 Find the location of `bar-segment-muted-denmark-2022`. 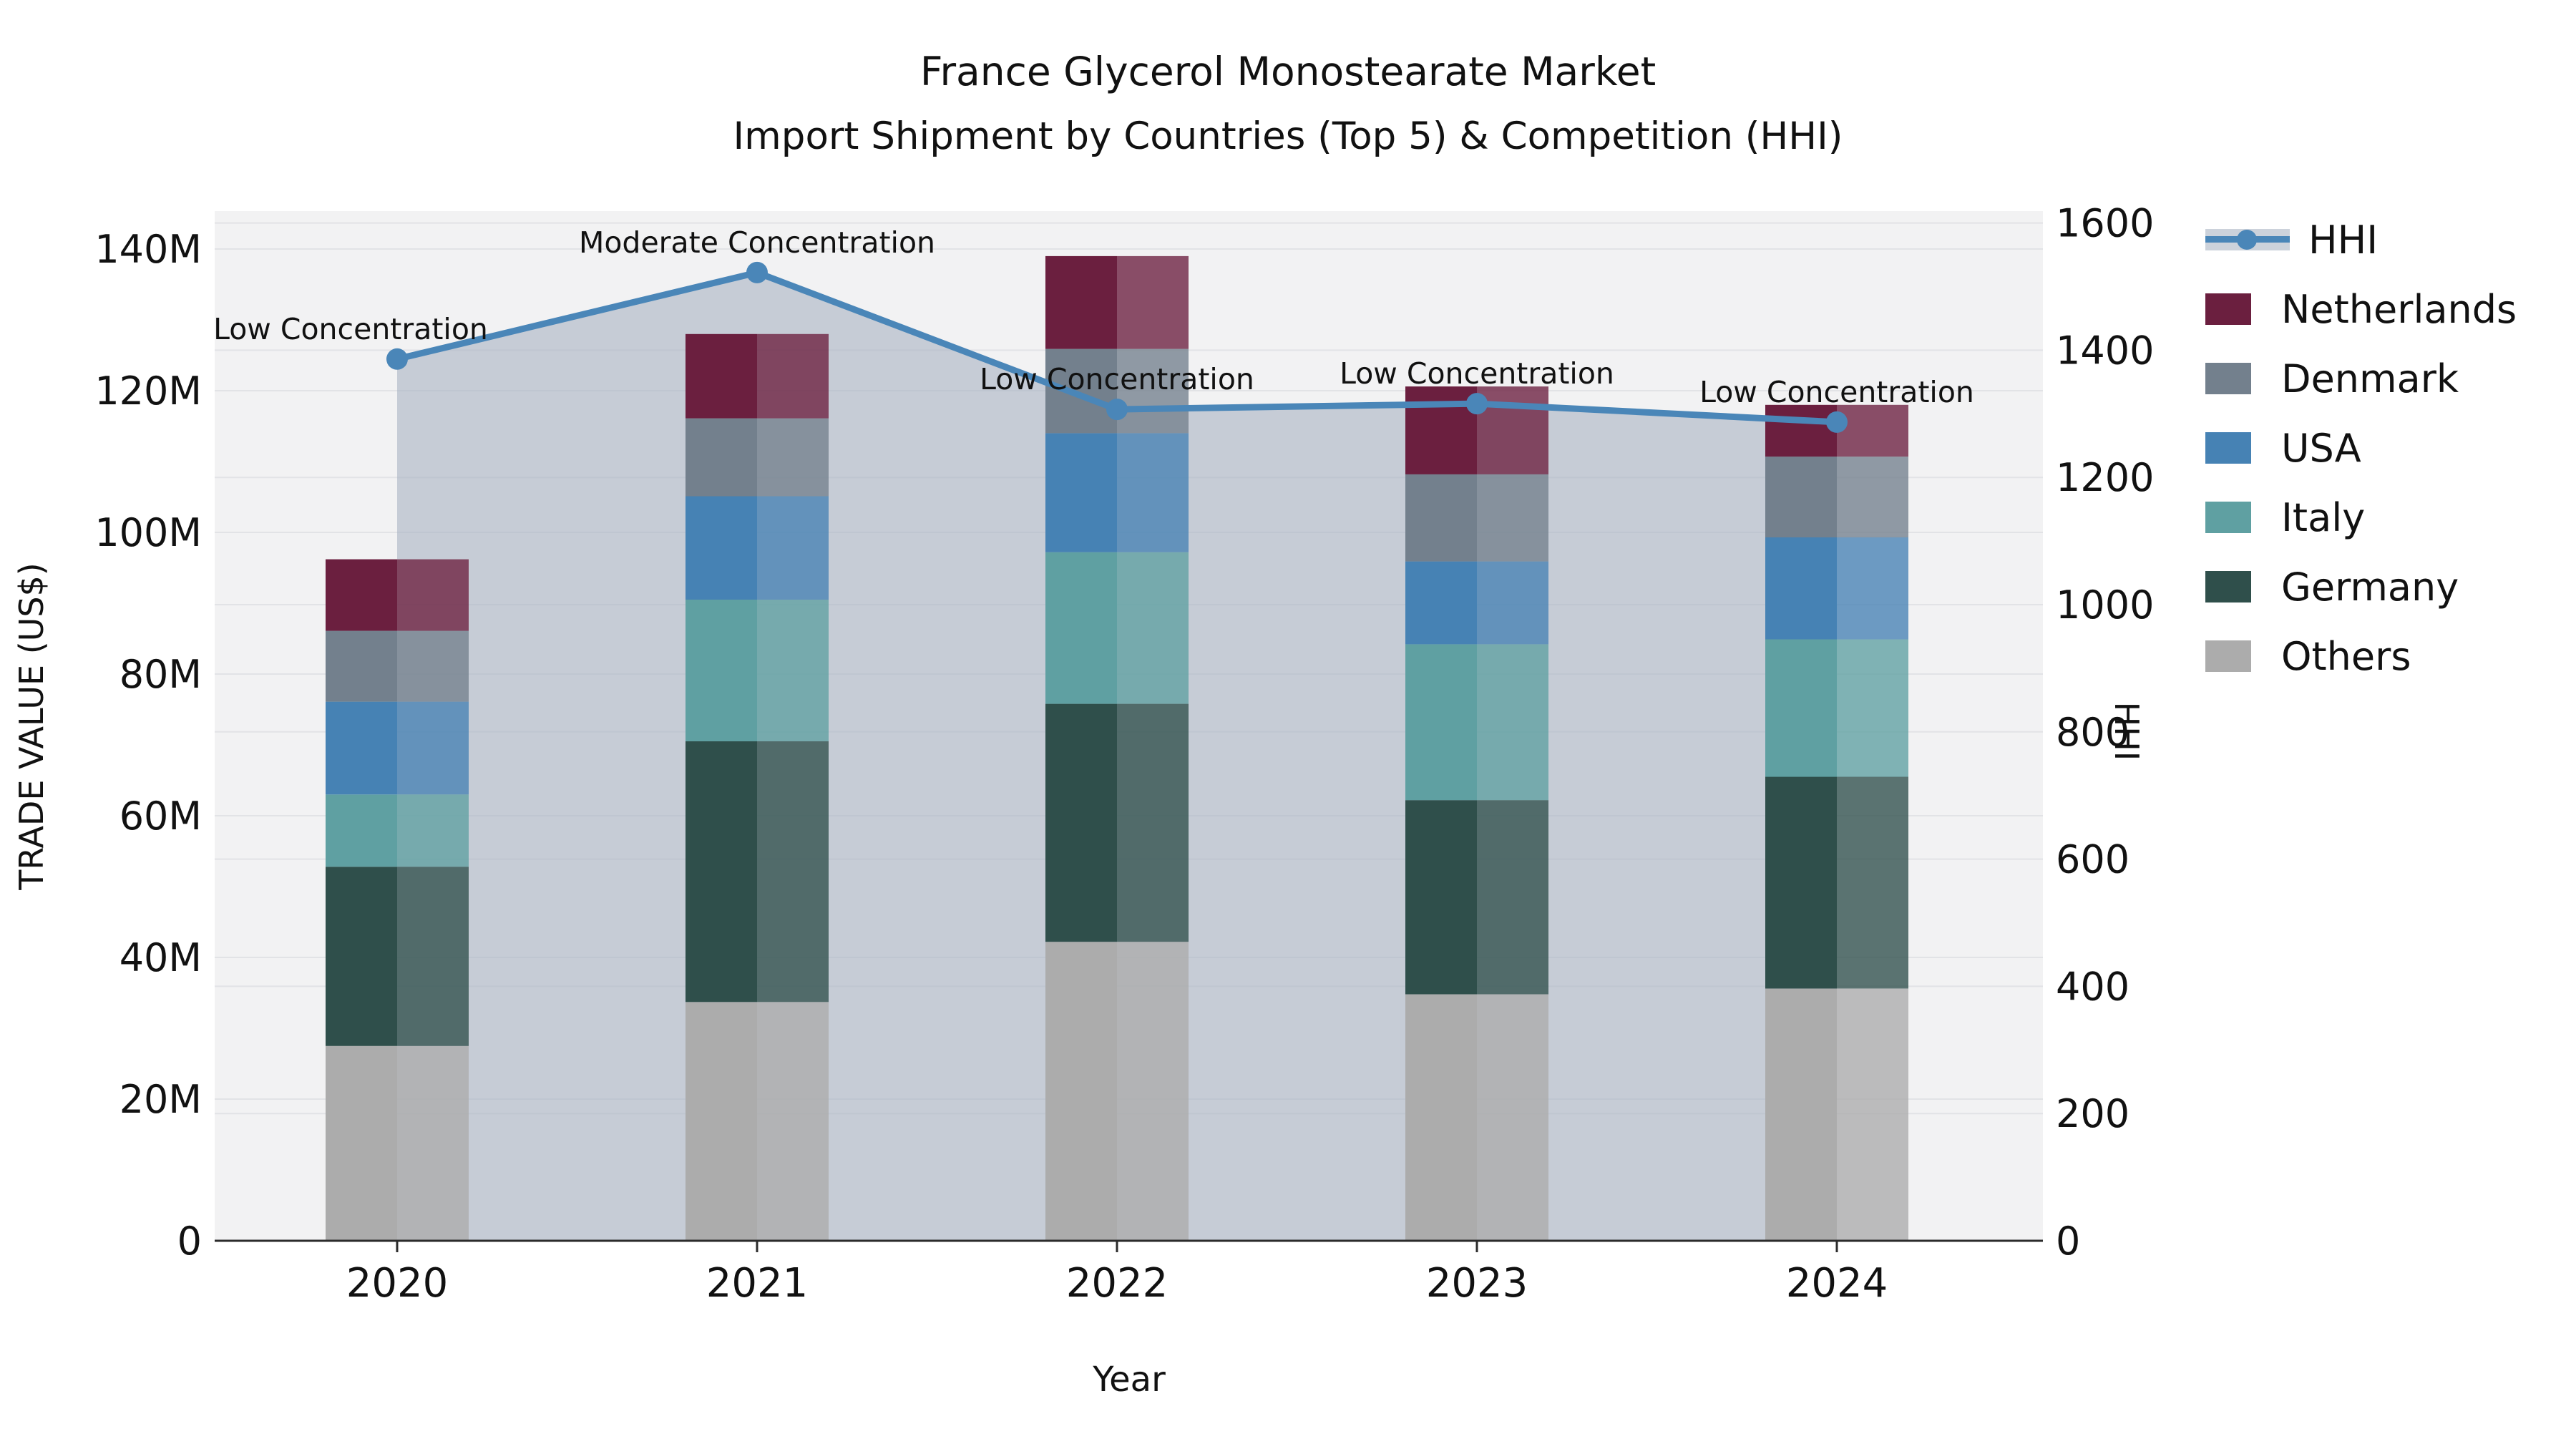

bar-segment-muted-denmark-2022 is located at coordinates (1153, 391).